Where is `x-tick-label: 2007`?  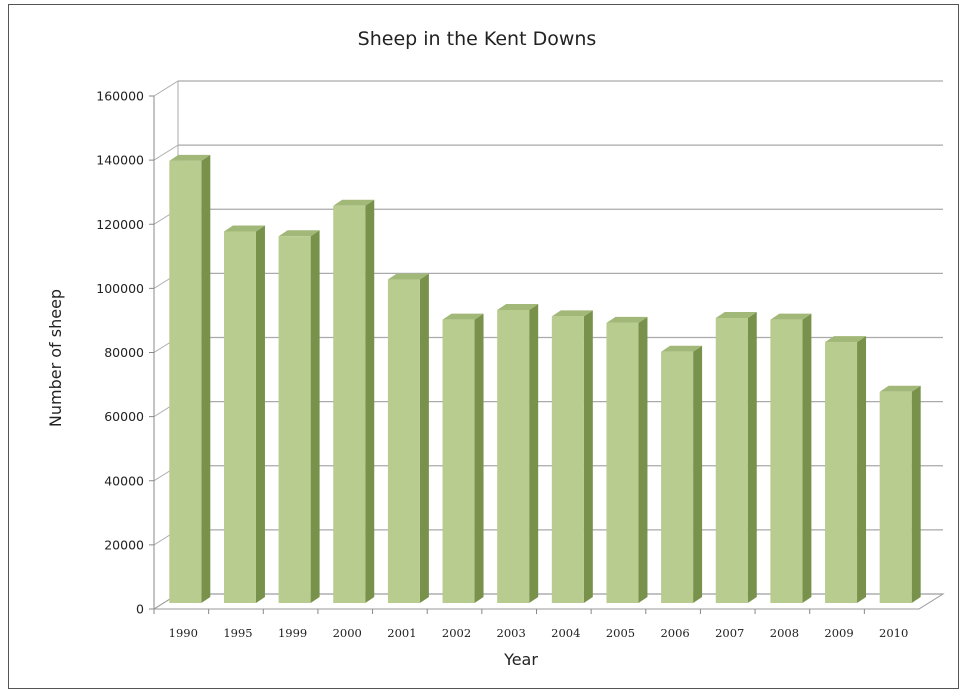 x-tick-label: 2007 is located at coordinates (729, 633).